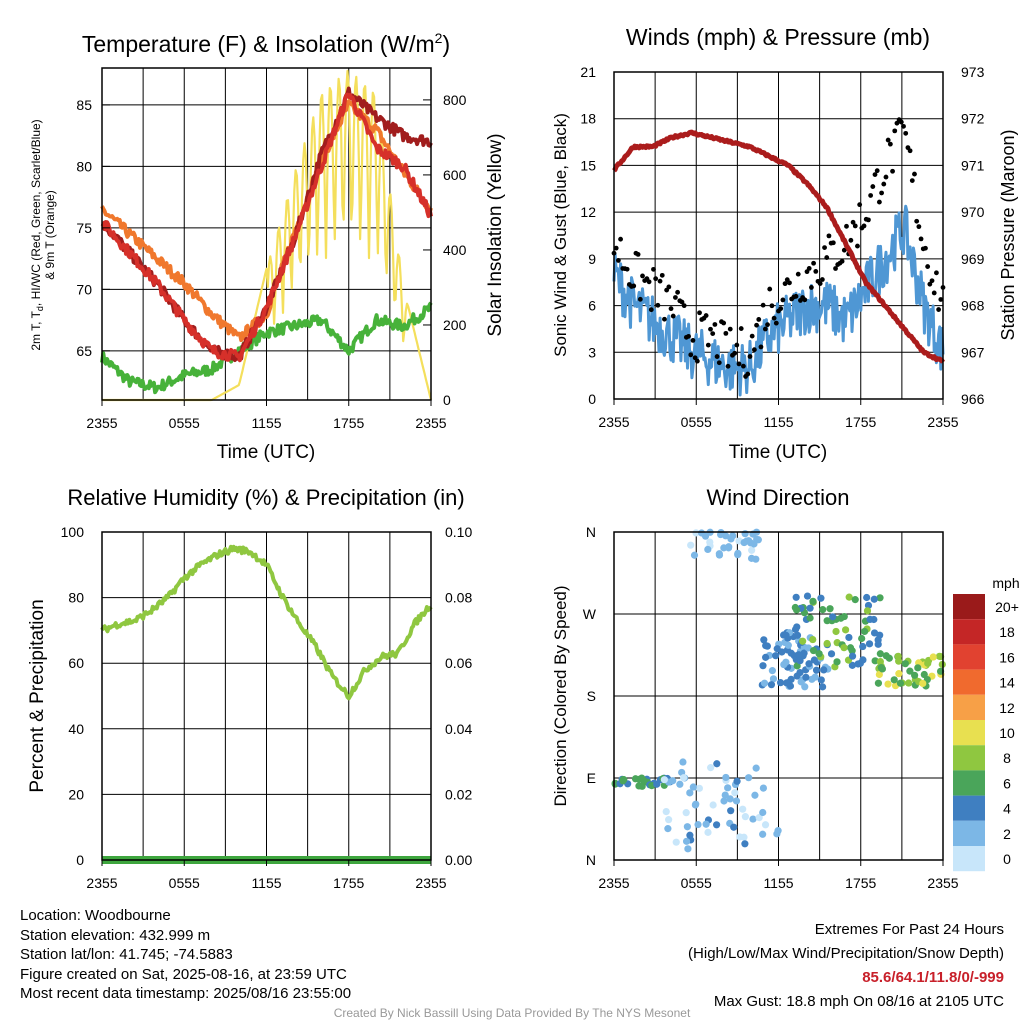  What do you see at coordinates (458, 663) in the screenshot?
I see `rh-y2-tick-label: 0.06` at bounding box center [458, 663].